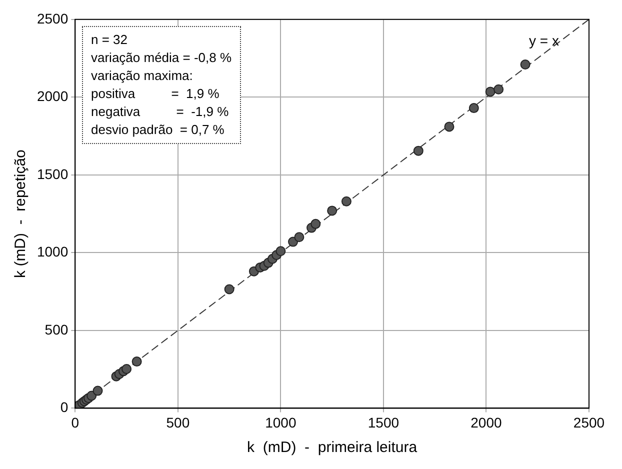 This screenshot has height=469, width=622. Describe the element at coordinates (155, 94) in the screenshot. I see `annotation: positiva = 1,9 %` at that location.